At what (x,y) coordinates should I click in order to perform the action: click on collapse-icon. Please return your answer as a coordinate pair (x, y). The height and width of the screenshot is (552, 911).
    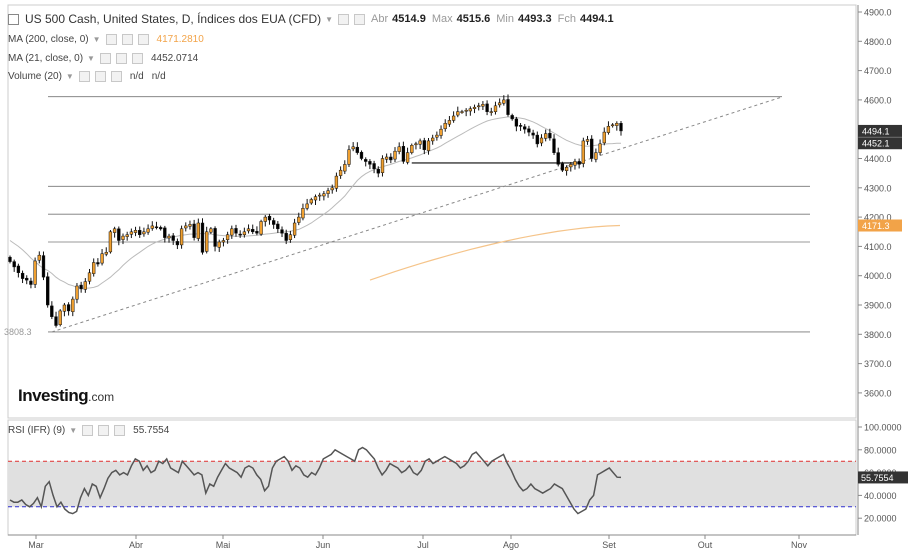
    Looking at the image, I should click on (13, 19).